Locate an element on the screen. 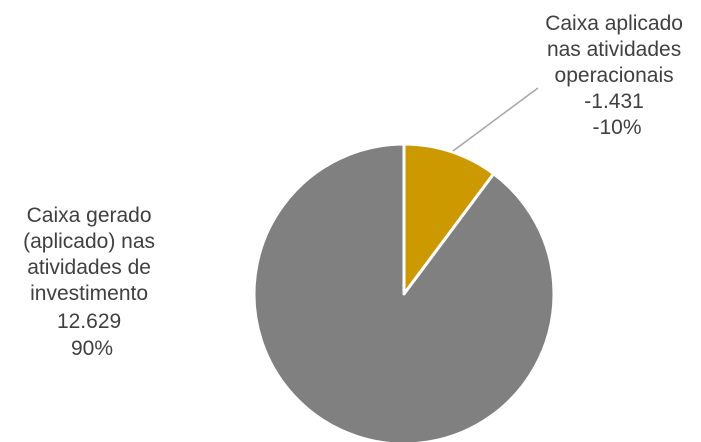 The width and height of the screenshot is (701, 442). leader-line-operacionais is located at coordinates (495, 119).